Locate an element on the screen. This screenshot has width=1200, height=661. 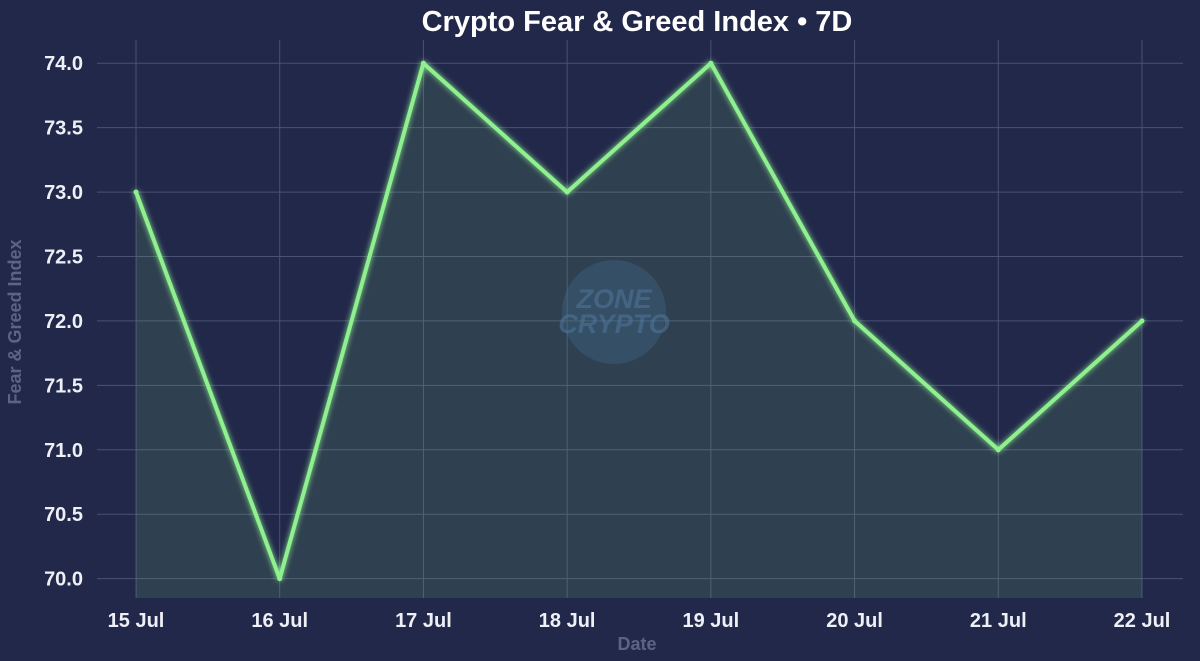
watermark-logo: ZONE CRYPTO is located at coordinates (614, 312).